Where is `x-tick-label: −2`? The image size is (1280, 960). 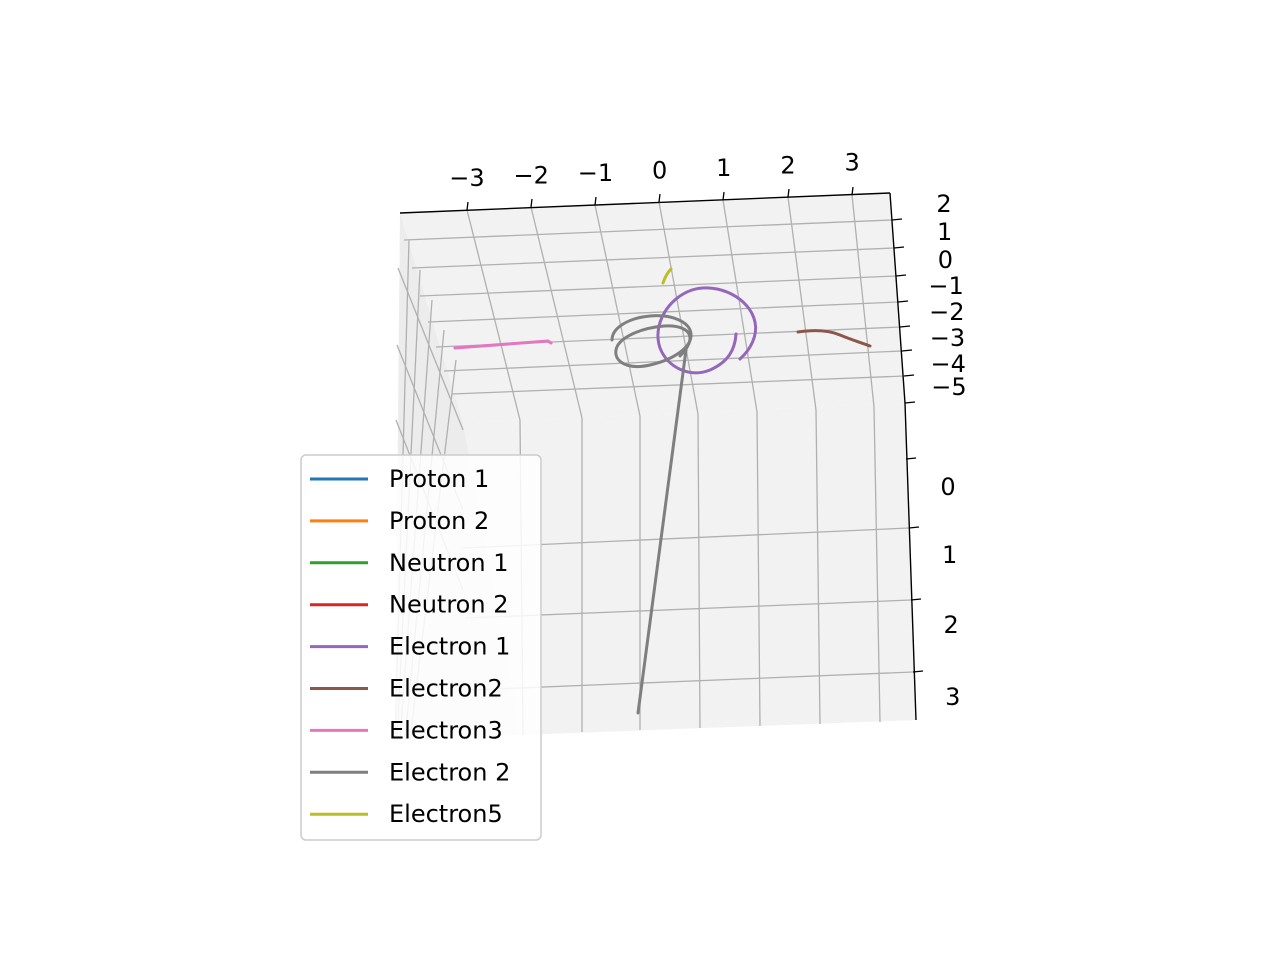 x-tick-label: −2 is located at coordinates (531, 175).